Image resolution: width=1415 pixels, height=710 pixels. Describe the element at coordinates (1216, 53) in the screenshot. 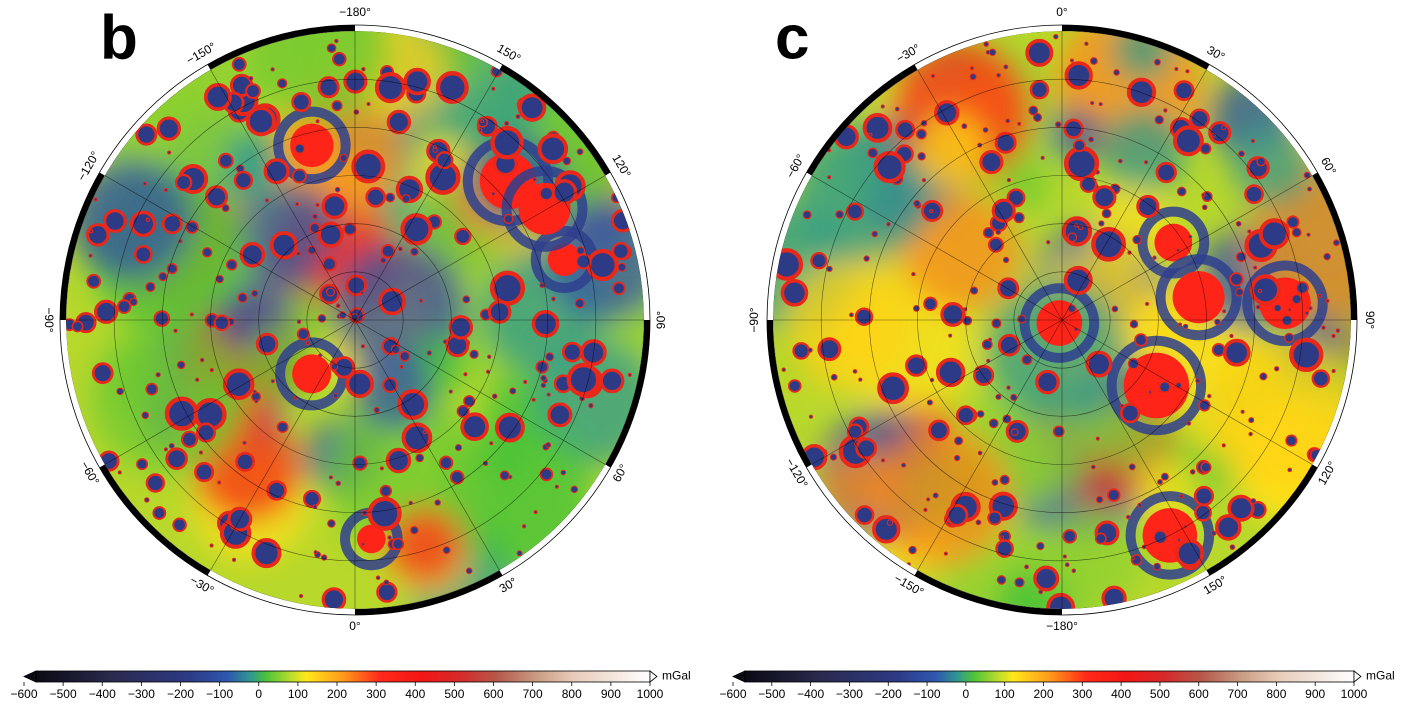

I see `longitude-label: 30°` at that location.